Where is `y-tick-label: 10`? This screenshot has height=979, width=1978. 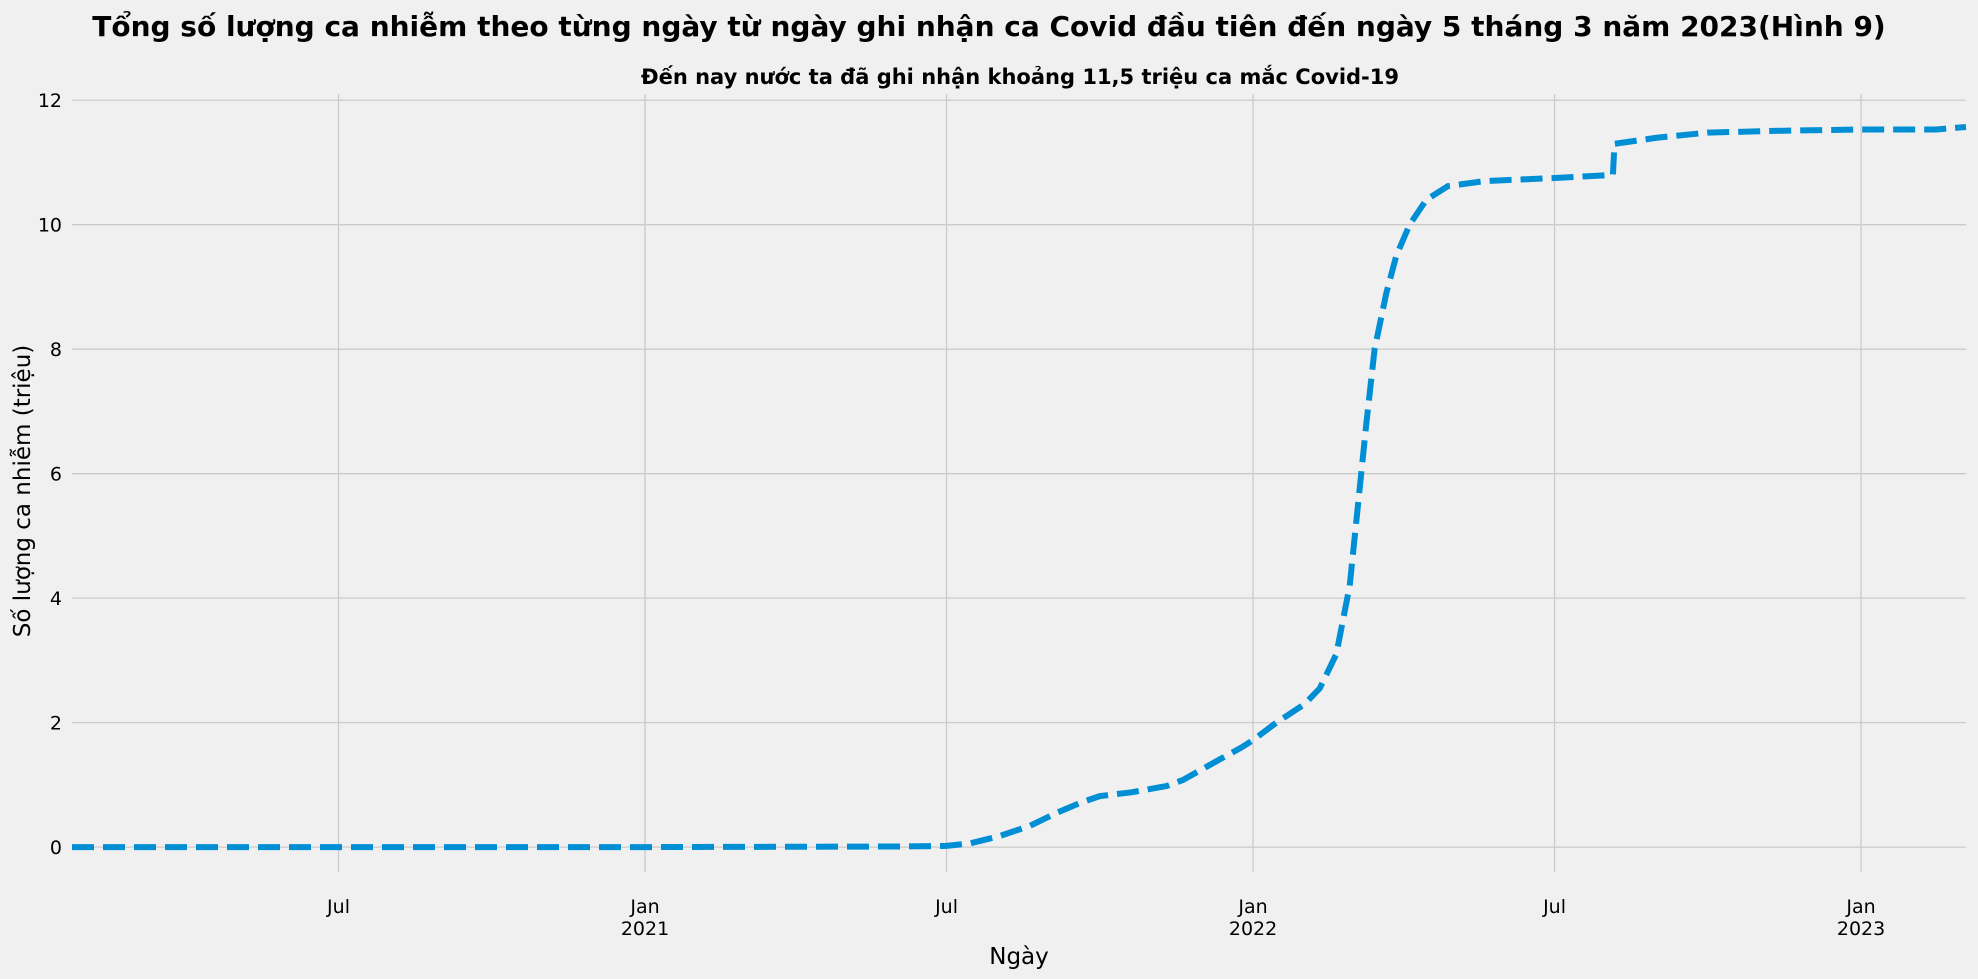 y-tick-label: 10 is located at coordinates (50, 226).